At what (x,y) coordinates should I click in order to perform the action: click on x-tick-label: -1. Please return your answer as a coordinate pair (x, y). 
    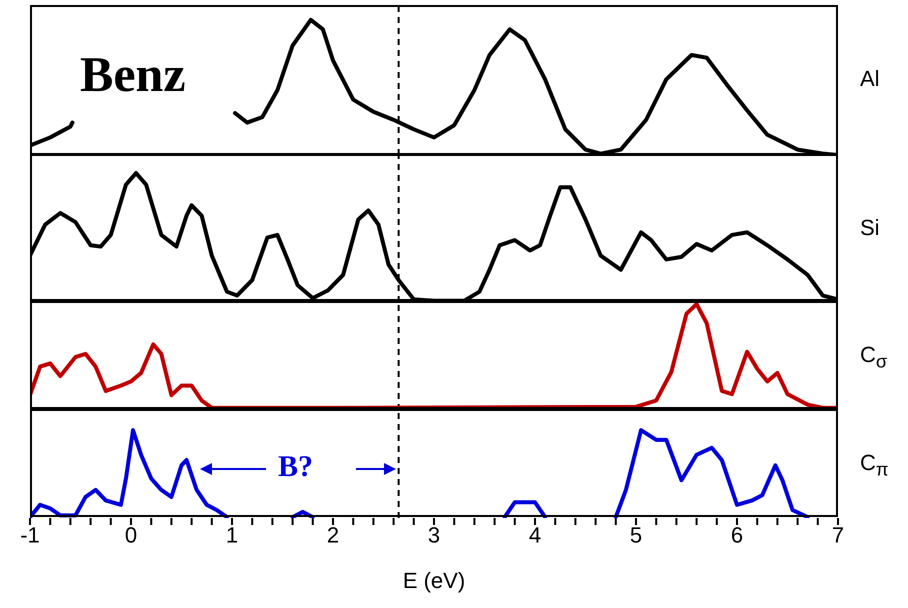
    Looking at the image, I should click on (30, 535).